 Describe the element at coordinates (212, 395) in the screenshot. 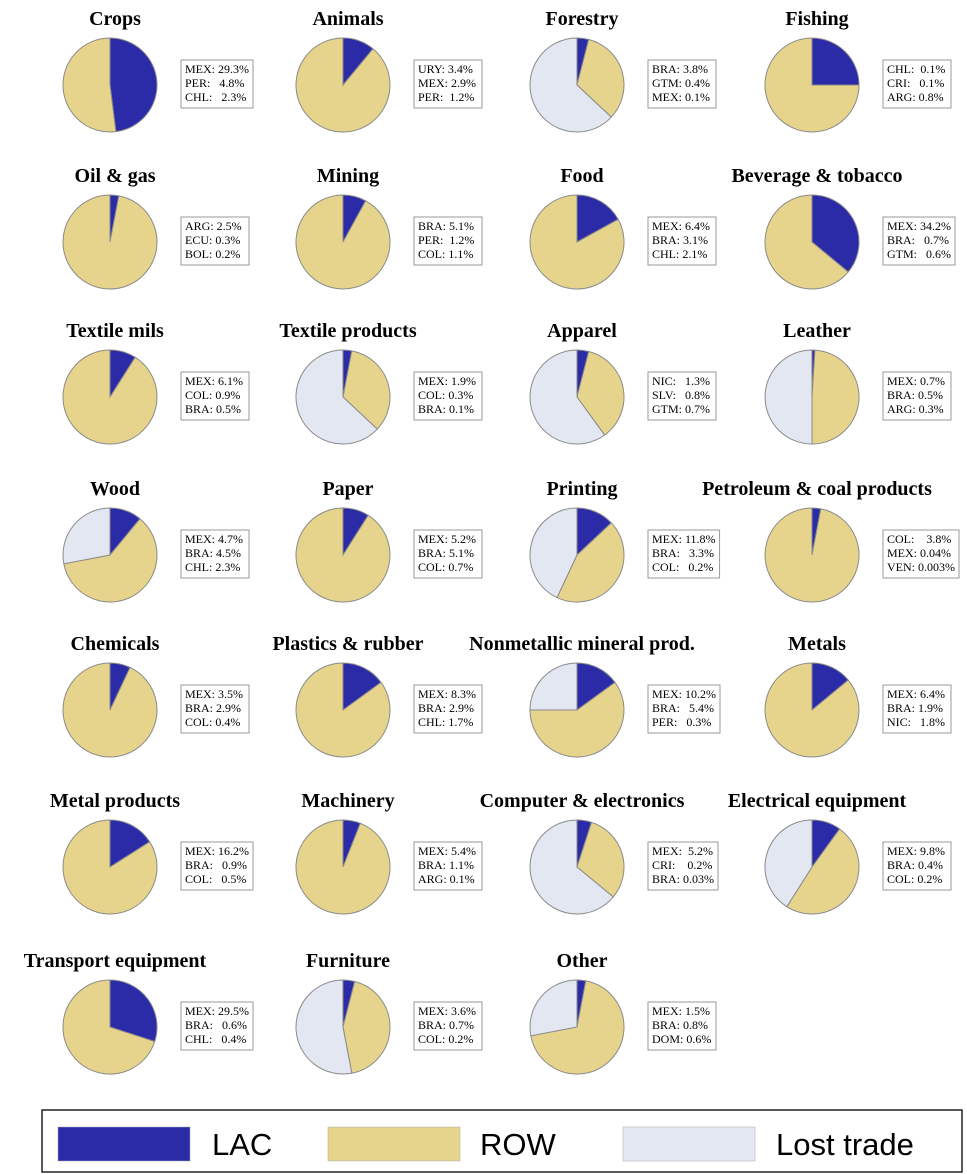

I see `share-label: COL: 0.9%` at that location.